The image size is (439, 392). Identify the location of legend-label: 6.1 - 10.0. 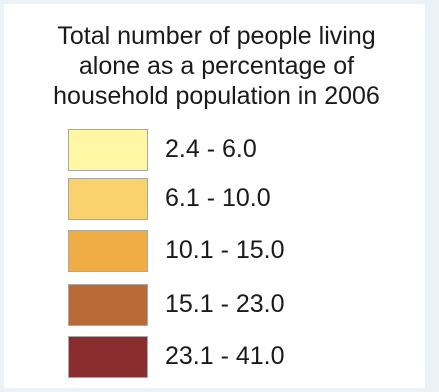
(218, 198).